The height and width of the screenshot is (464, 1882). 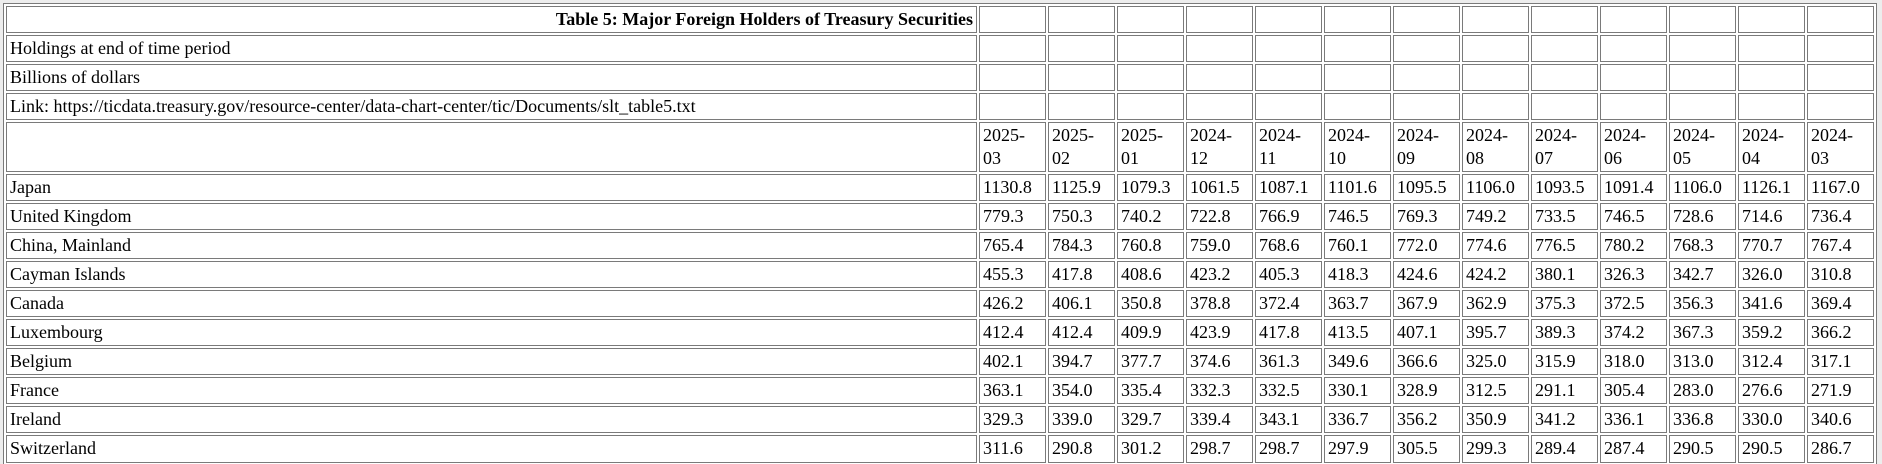 What do you see at coordinates (1219, 246) in the screenshot?
I see `value-cell: 759.0` at bounding box center [1219, 246].